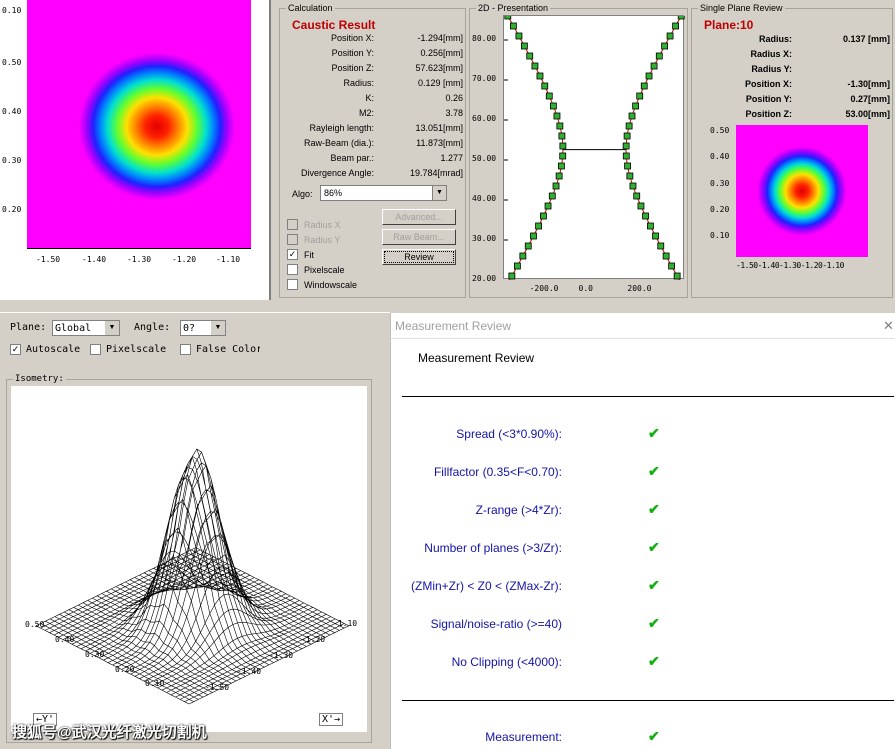 This screenshot has width=895, height=749. I want to click on beam-profile-heatmap, so click(139, 124).